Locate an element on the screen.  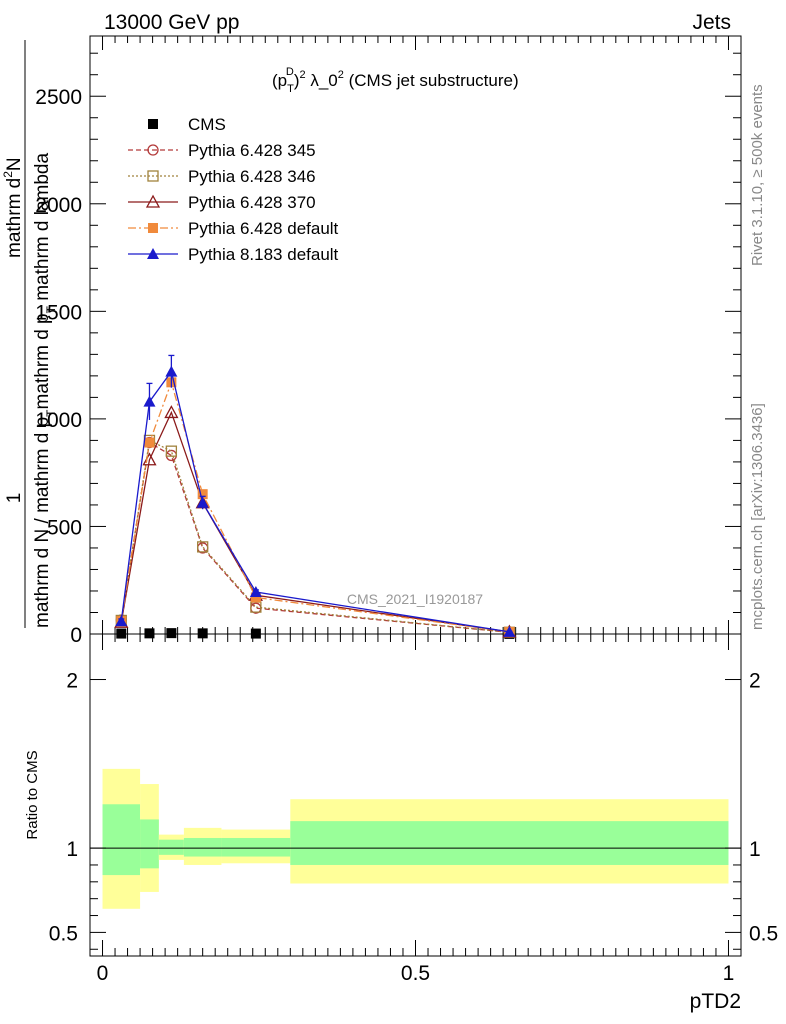
legend-item-2: Pythia 6.428 346 is located at coordinates (222, 176).